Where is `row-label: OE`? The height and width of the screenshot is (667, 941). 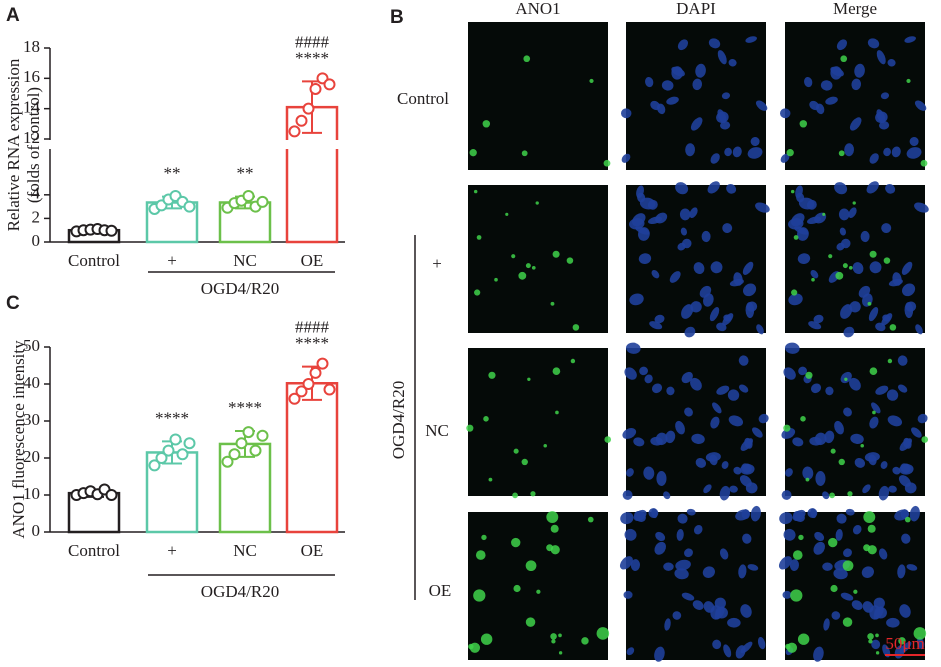 row-label: OE is located at coordinates (440, 590).